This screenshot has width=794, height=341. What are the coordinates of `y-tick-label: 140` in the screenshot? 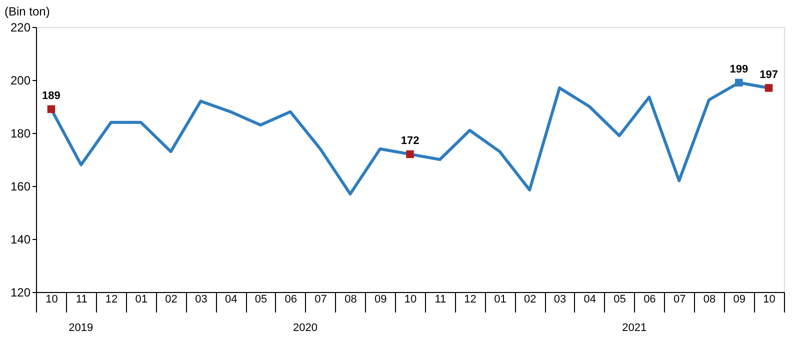 It's located at (20, 239).